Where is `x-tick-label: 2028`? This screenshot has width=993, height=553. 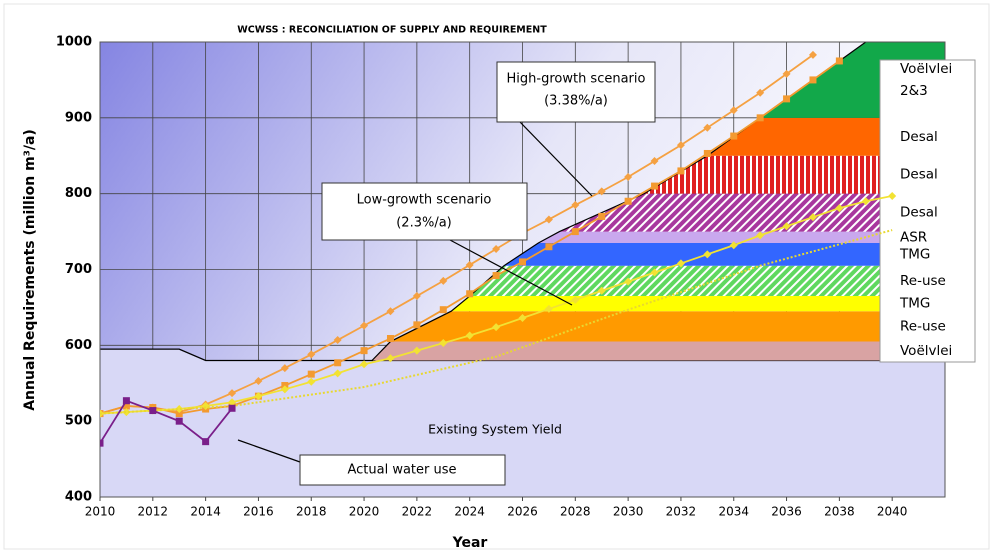
x-tick-label: 2028 is located at coordinates (575, 512).